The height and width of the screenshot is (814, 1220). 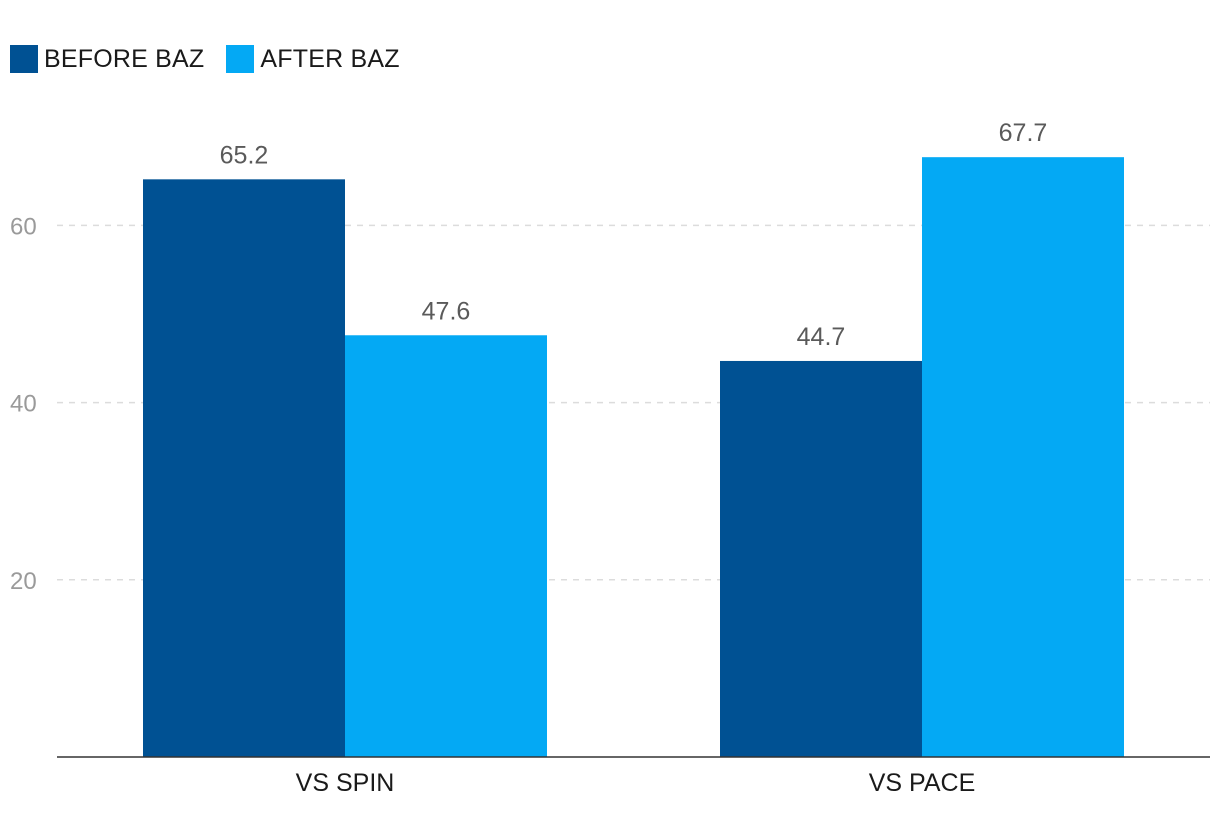 I want to click on legend-item-before: BEFORE BAZ, so click(x=107, y=59).